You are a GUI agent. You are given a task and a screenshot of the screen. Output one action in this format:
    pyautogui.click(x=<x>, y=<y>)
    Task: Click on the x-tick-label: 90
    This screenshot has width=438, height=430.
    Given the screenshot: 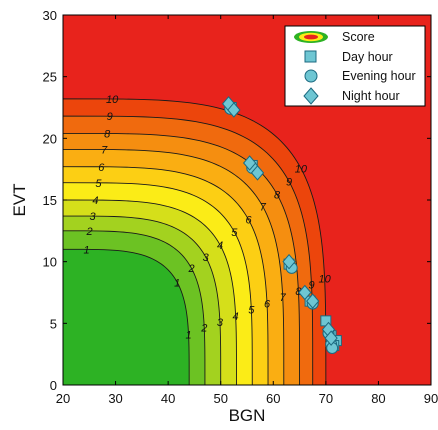 What is the action you would take?
    pyautogui.click(x=431, y=398)
    